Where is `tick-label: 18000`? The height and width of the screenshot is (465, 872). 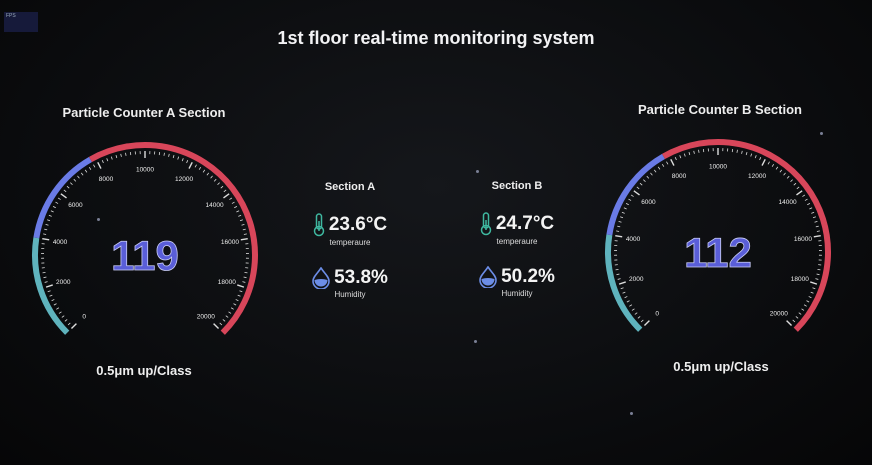
tick-label: 18000 is located at coordinates (800, 279).